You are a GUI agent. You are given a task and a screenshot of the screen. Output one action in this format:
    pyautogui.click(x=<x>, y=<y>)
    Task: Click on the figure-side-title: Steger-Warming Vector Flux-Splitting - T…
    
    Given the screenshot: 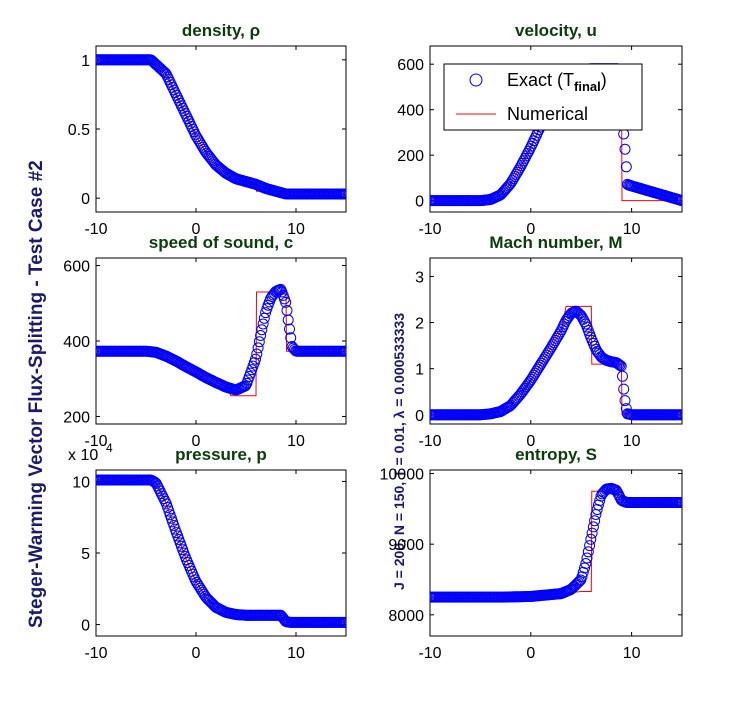 What is the action you would take?
    pyautogui.click(x=36, y=394)
    